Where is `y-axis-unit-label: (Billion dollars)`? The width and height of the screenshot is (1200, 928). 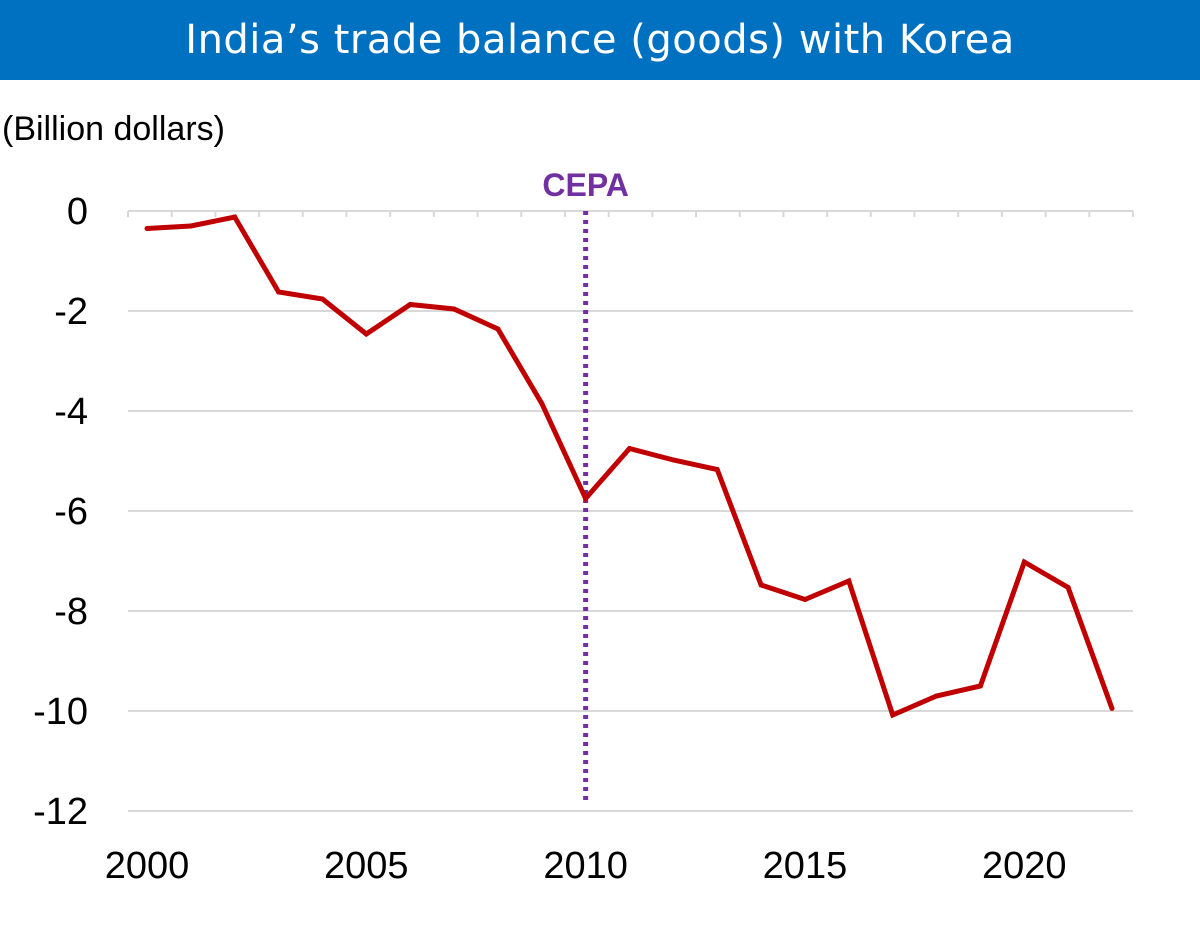 y-axis-unit-label: (Billion dollars) is located at coordinates (113, 129).